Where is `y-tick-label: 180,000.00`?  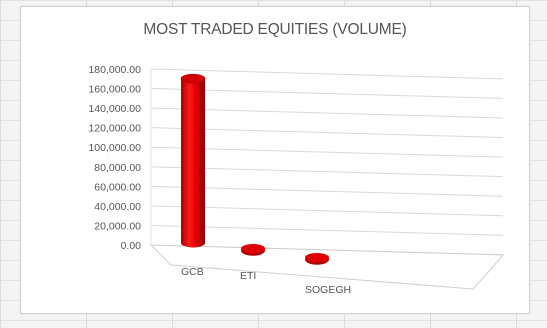
y-tick-label: 180,000.00 is located at coordinates (114, 70).